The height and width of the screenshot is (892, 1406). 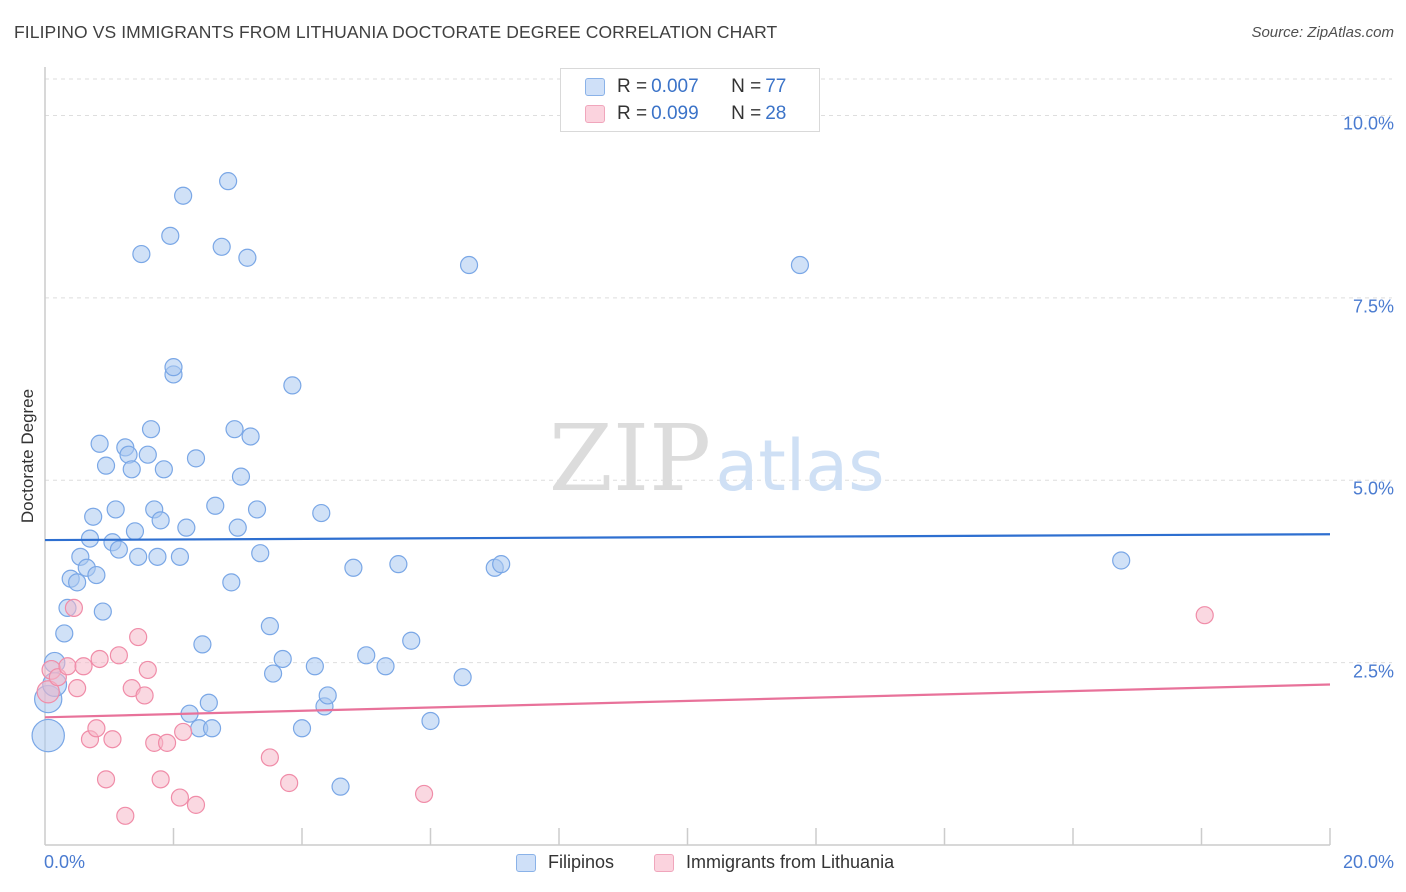 What do you see at coordinates (1322, 32) in the screenshot?
I see `chart-source: Source: ZipAtlas.com` at bounding box center [1322, 32].